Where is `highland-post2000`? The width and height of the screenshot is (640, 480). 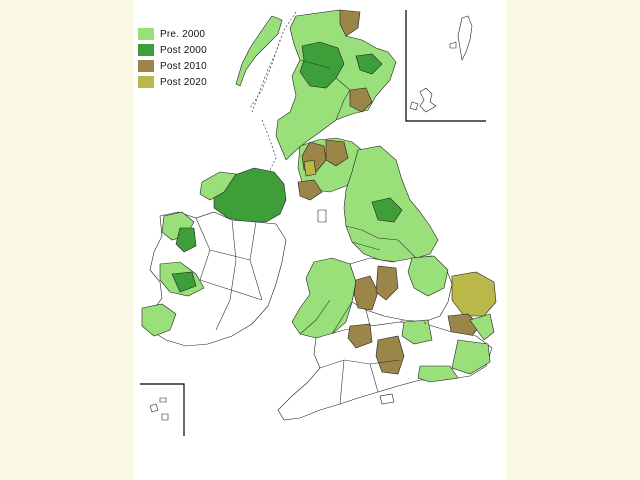 highland-post2000 is located at coordinates (322, 65).